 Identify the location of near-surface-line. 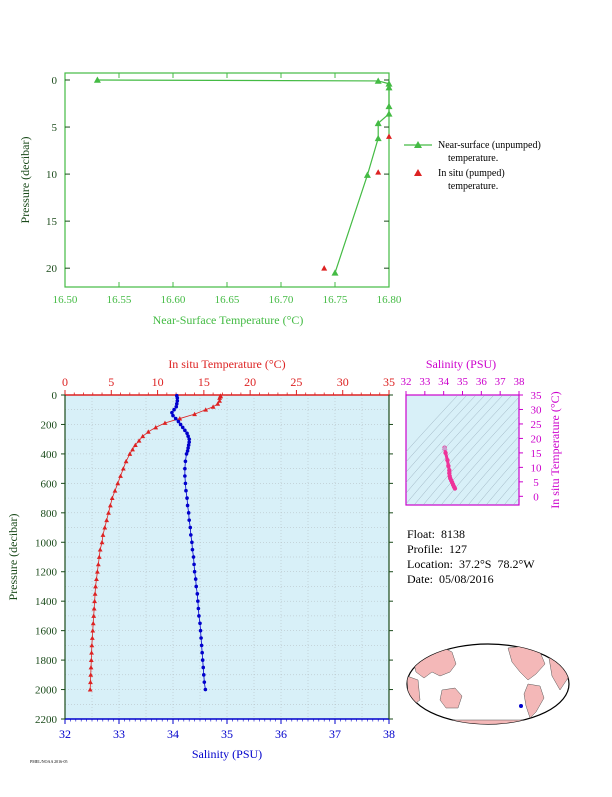
(243, 176).